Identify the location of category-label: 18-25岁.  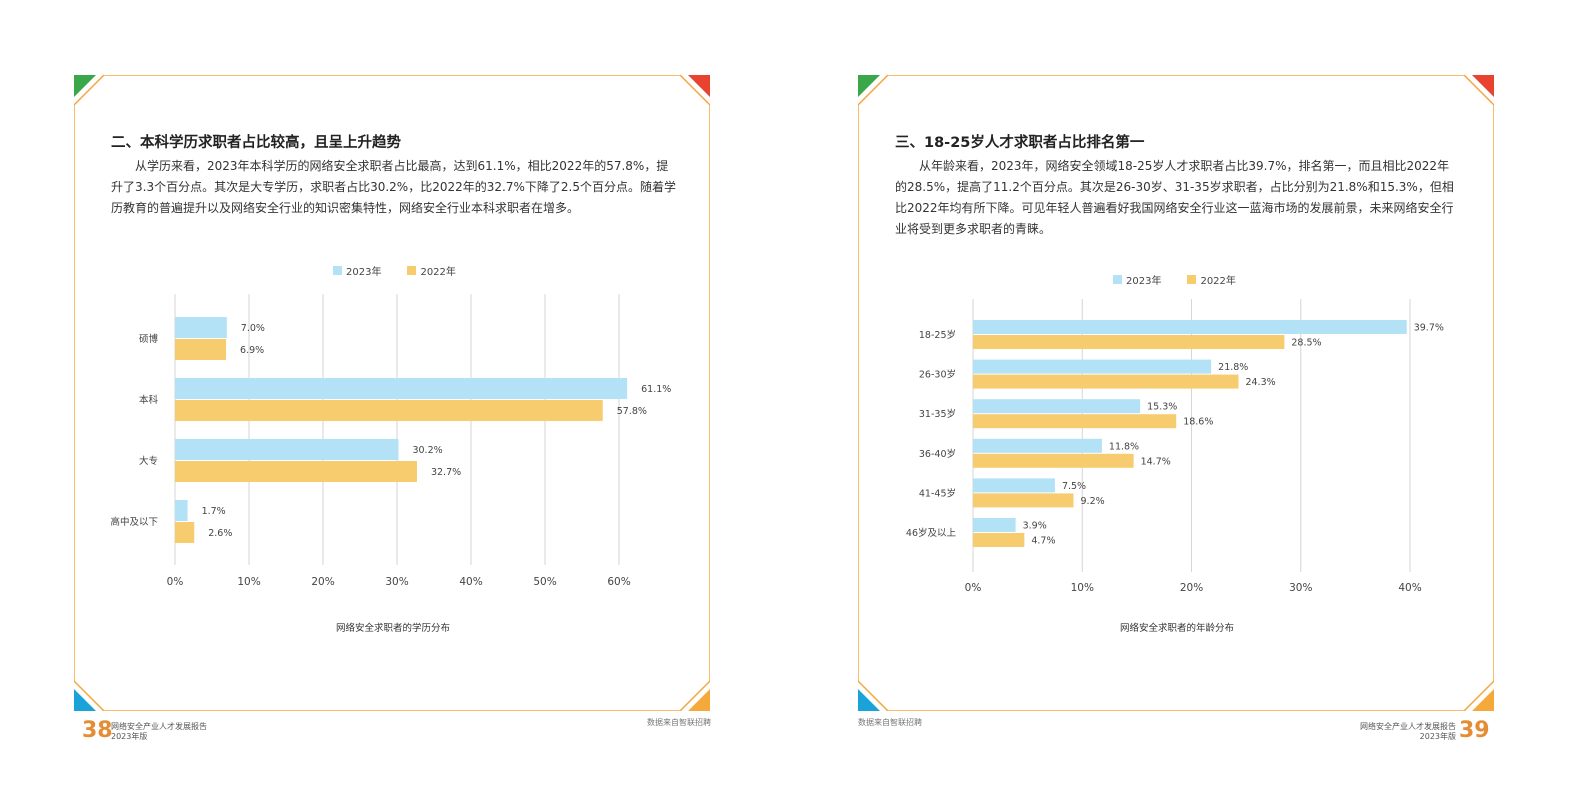
(937, 335).